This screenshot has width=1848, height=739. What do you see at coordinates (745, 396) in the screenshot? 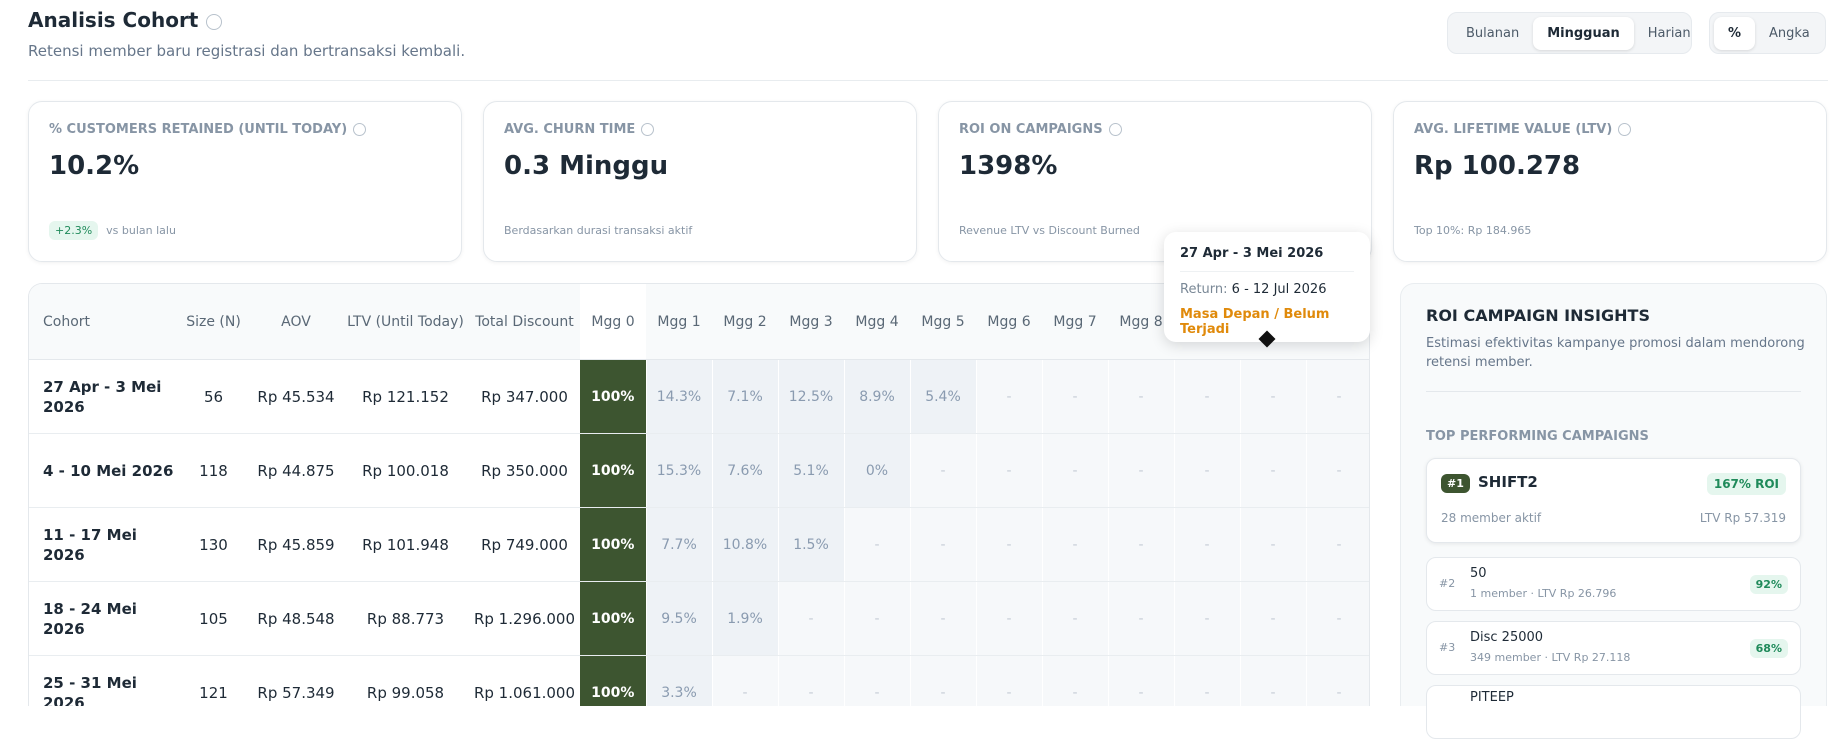
I see `retention-cell: 7.1%` at bounding box center [745, 396].